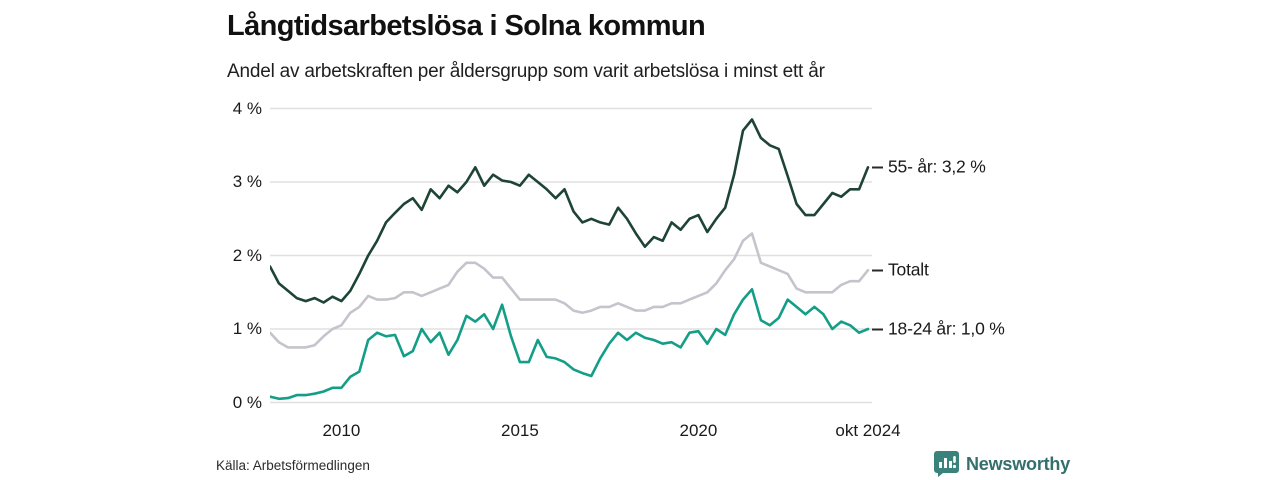  Describe the element at coordinates (293, 465) in the screenshot. I see `source-note: Källa: Arbetsförmedlingen` at that location.